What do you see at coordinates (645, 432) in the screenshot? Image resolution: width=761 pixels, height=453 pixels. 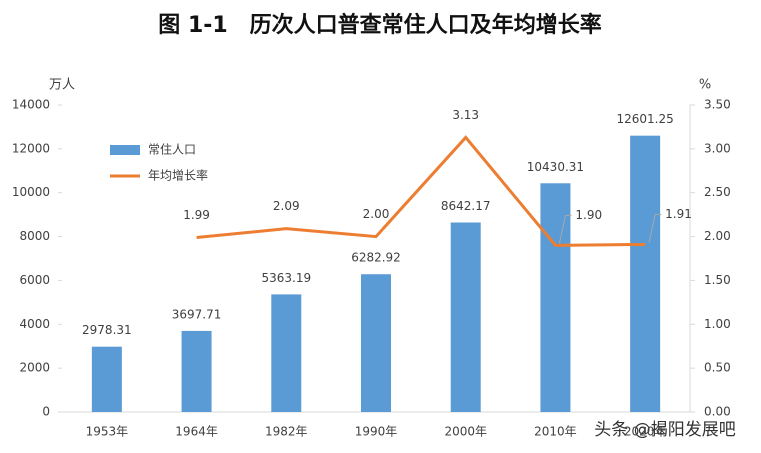 I see `x-tick-label: 2020年` at bounding box center [645, 432].